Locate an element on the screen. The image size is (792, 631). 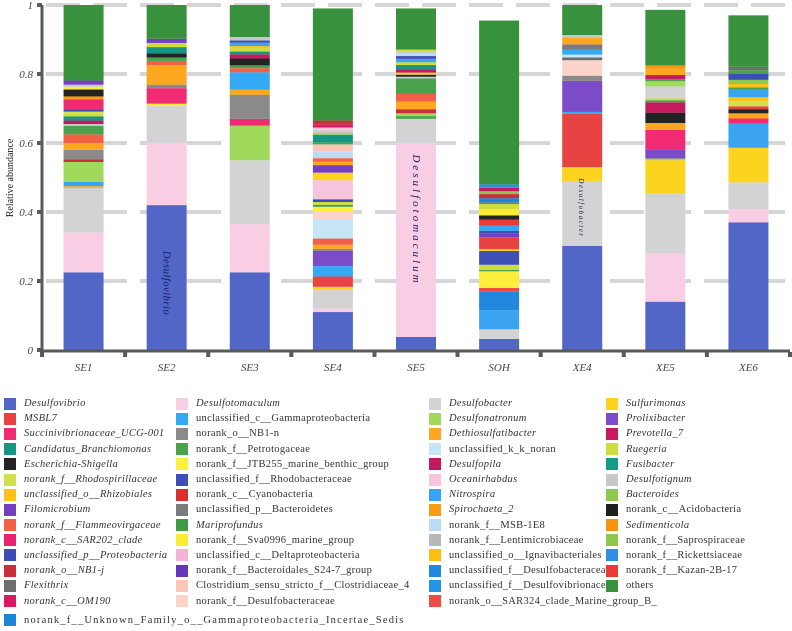
legend-item: unclassified_p__Bacteroidetes is located at coordinates (293, 509).